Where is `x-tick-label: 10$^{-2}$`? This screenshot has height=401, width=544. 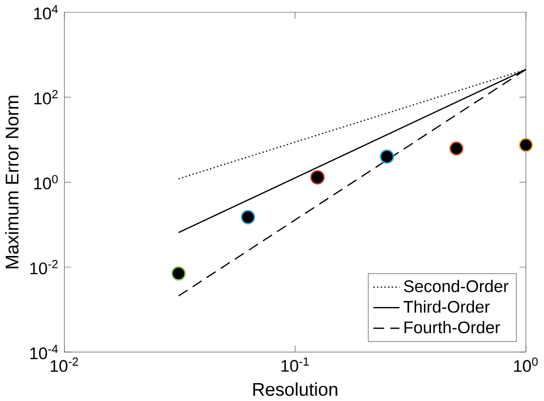
x-tick-label: 10$^{-2}$ is located at coordinates (64, 364).